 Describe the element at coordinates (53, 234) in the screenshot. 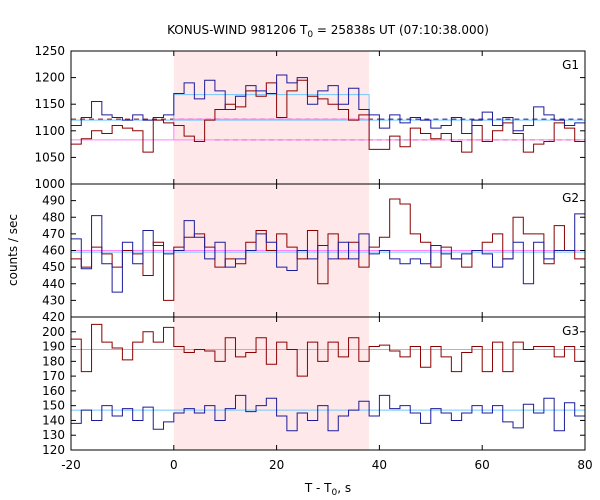

I see `y-tick-label: 470` at that location.